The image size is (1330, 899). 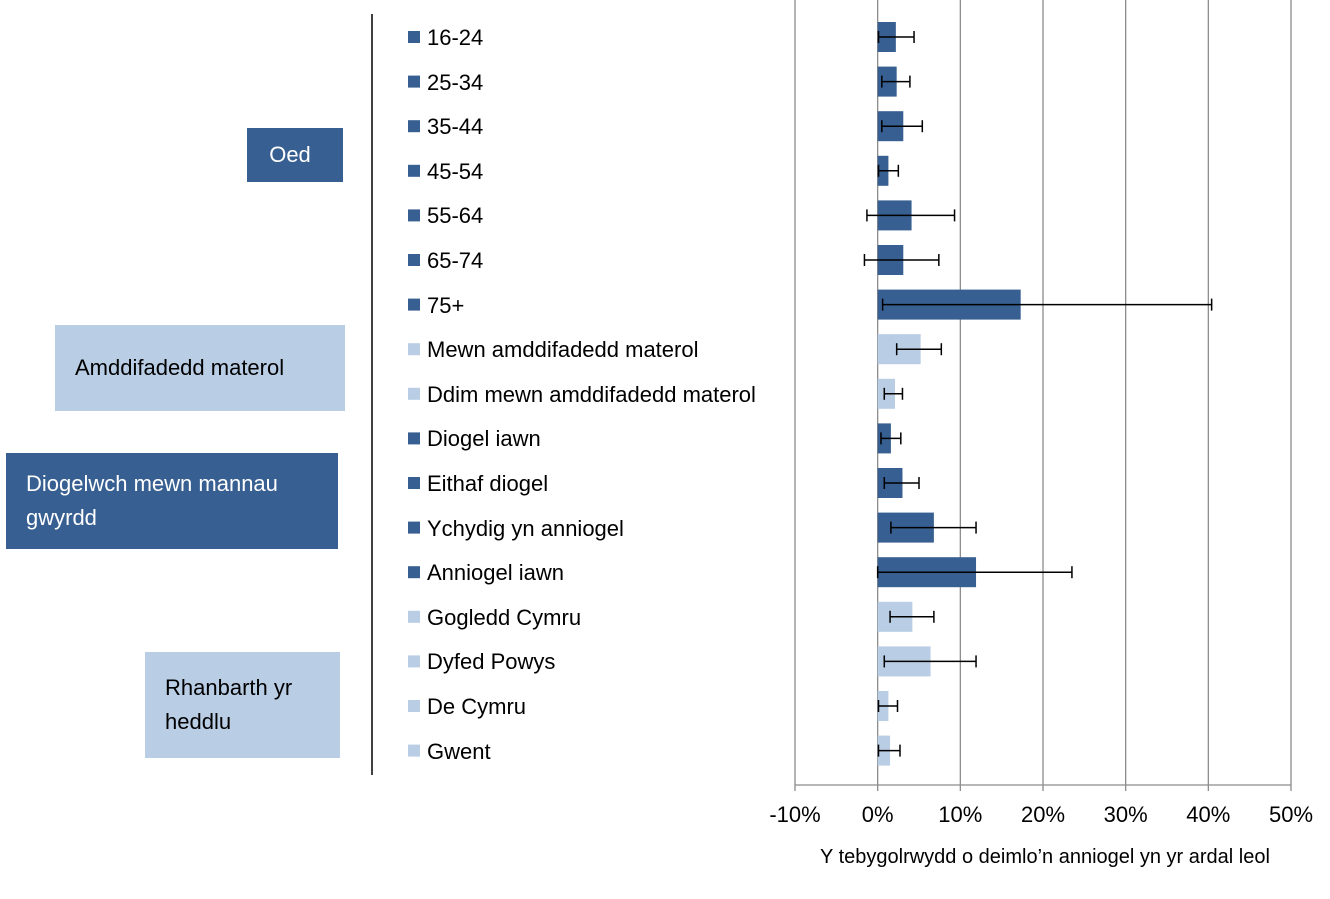 I want to click on group-box: Rhanbarth yr heddlu, so click(x=242, y=705).